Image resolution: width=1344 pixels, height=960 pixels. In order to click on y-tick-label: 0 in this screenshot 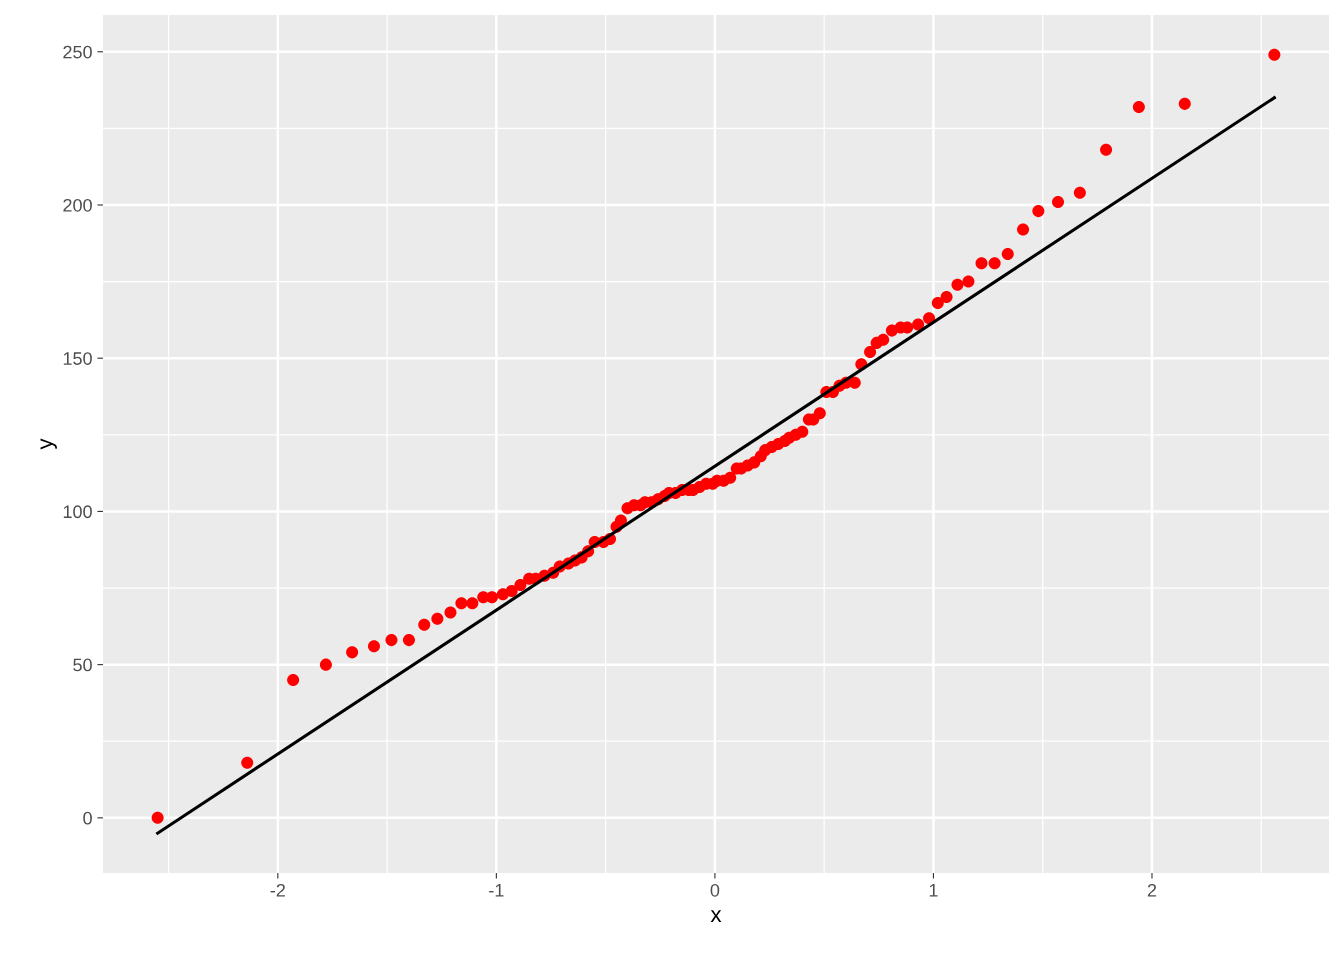, I will do `click(87, 818)`.